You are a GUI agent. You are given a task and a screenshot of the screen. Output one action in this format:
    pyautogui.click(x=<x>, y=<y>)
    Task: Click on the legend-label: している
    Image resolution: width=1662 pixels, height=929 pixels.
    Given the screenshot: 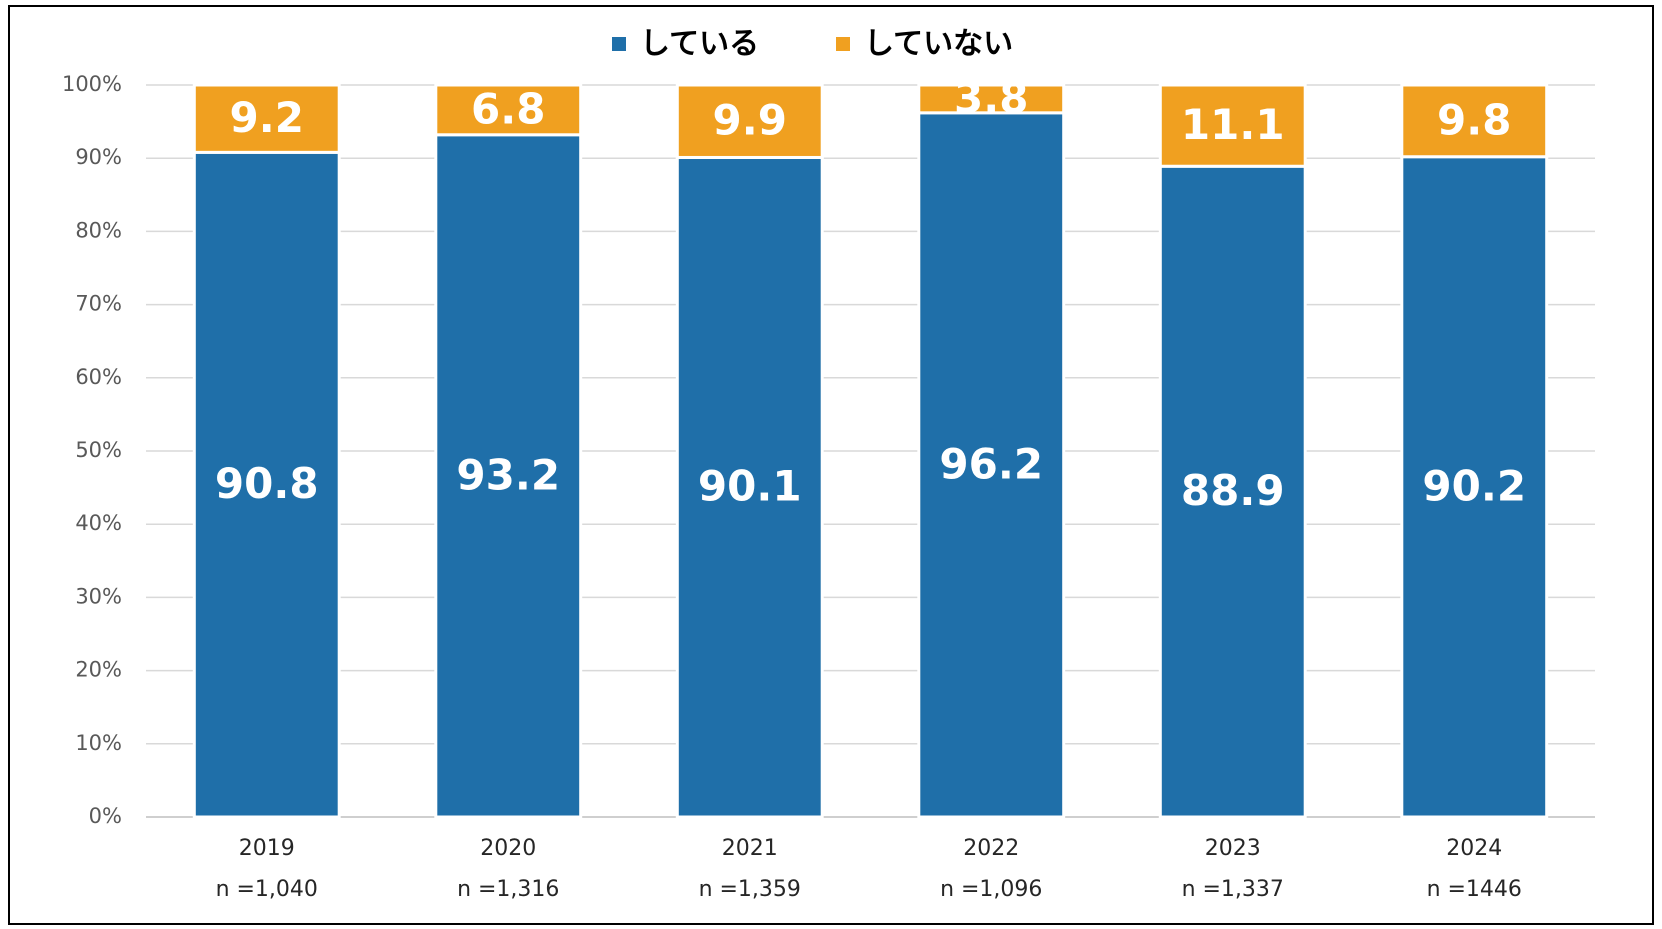 What is the action you would take?
    pyautogui.click(x=699, y=44)
    